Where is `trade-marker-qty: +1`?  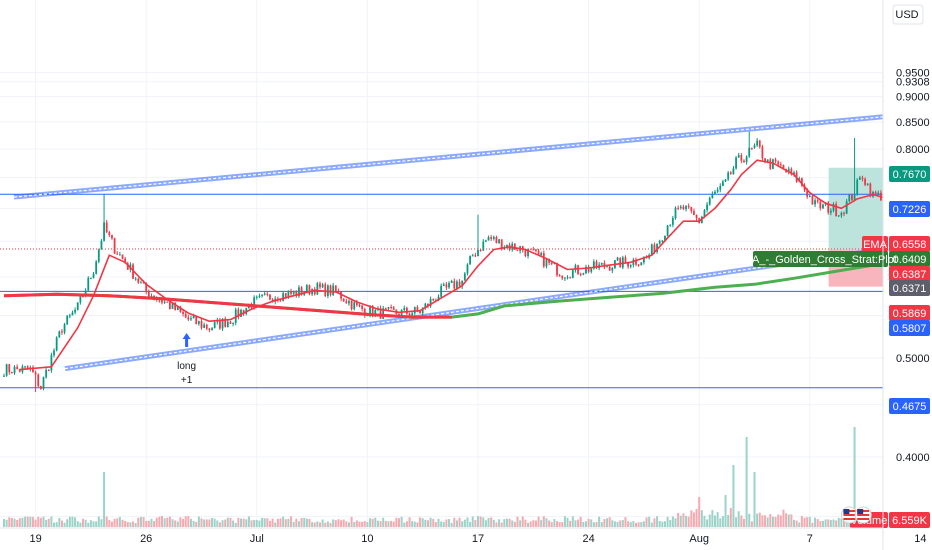
trade-marker-qty: +1 is located at coordinates (187, 380).